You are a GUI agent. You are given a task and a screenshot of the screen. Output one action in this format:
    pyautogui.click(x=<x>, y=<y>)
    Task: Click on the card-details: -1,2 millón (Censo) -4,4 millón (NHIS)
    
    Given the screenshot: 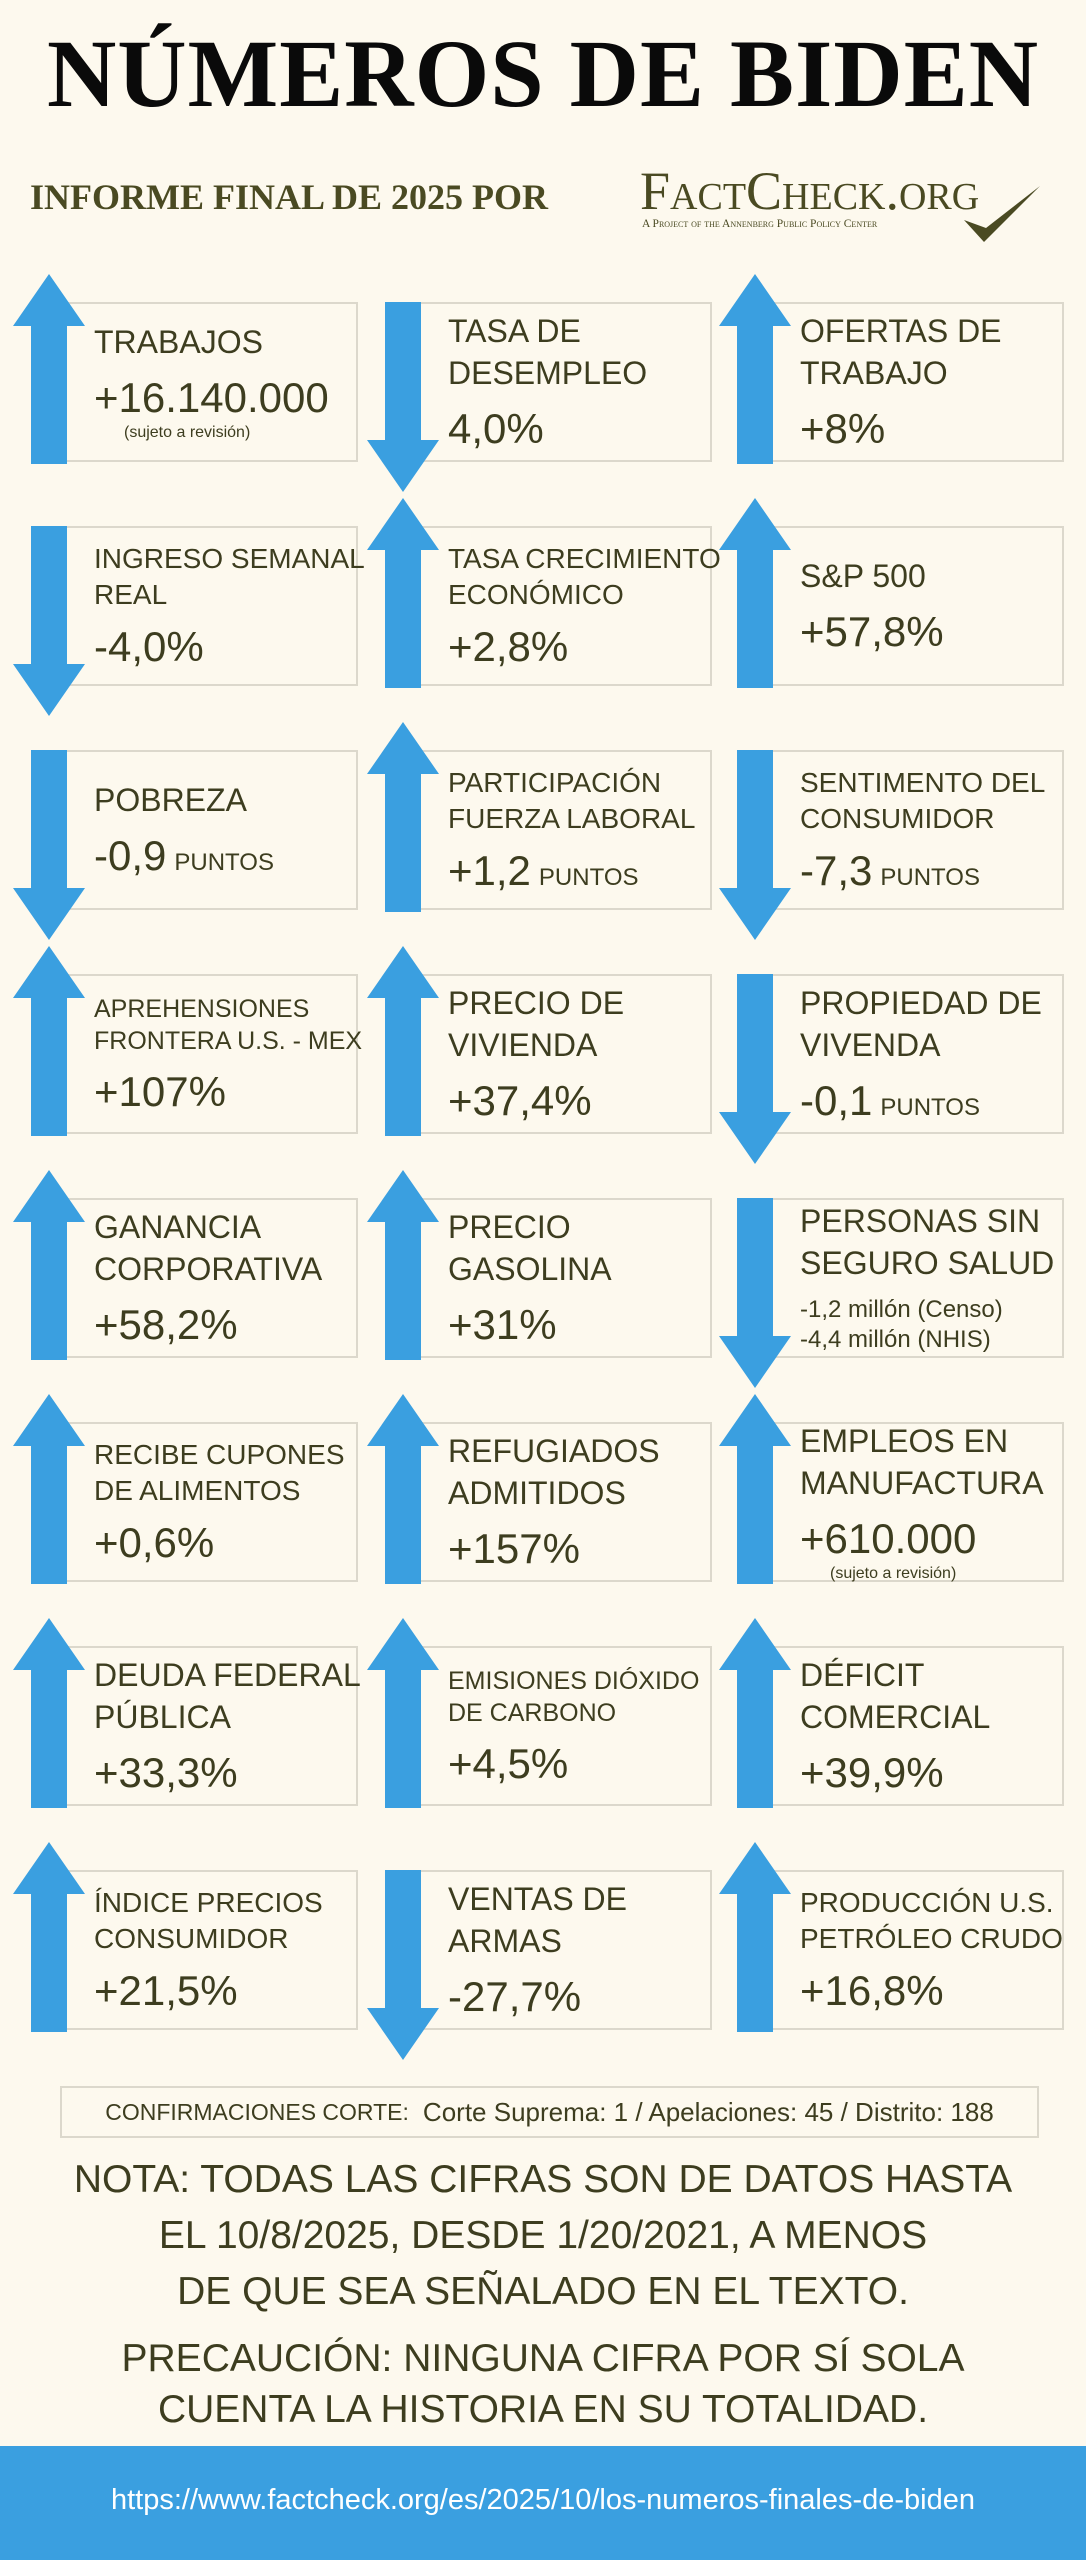 What is the action you would take?
    pyautogui.click(x=929, y=1325)
    